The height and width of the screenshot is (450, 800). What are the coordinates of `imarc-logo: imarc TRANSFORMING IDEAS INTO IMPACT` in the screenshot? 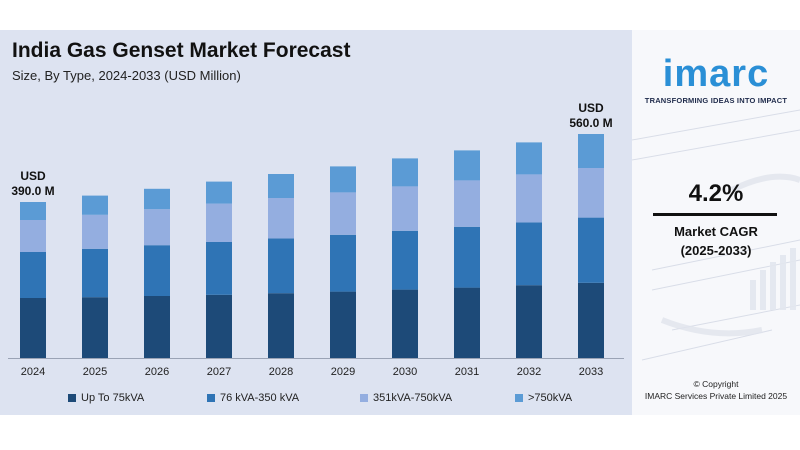 It's located at (716, 79).